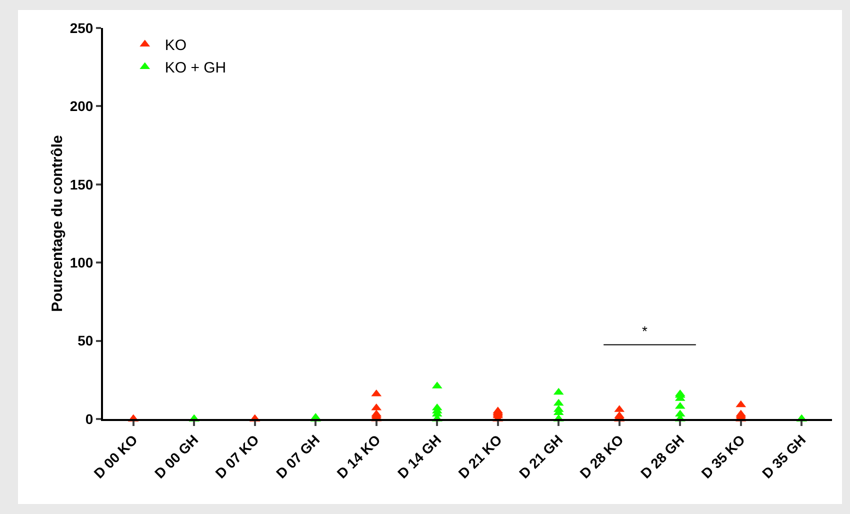  Describe the element at coordinates (195, 68) in the screenshot. I see `legend-label: KO + GH` at that location.